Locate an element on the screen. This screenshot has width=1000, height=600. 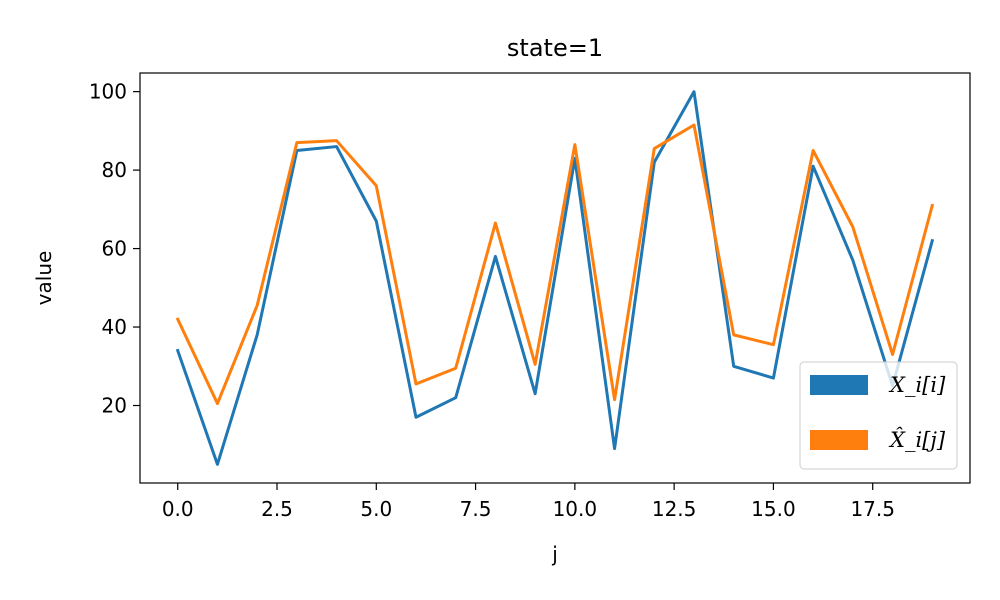
x-tick-label: 7.5 is located at coordinates (476, 509).